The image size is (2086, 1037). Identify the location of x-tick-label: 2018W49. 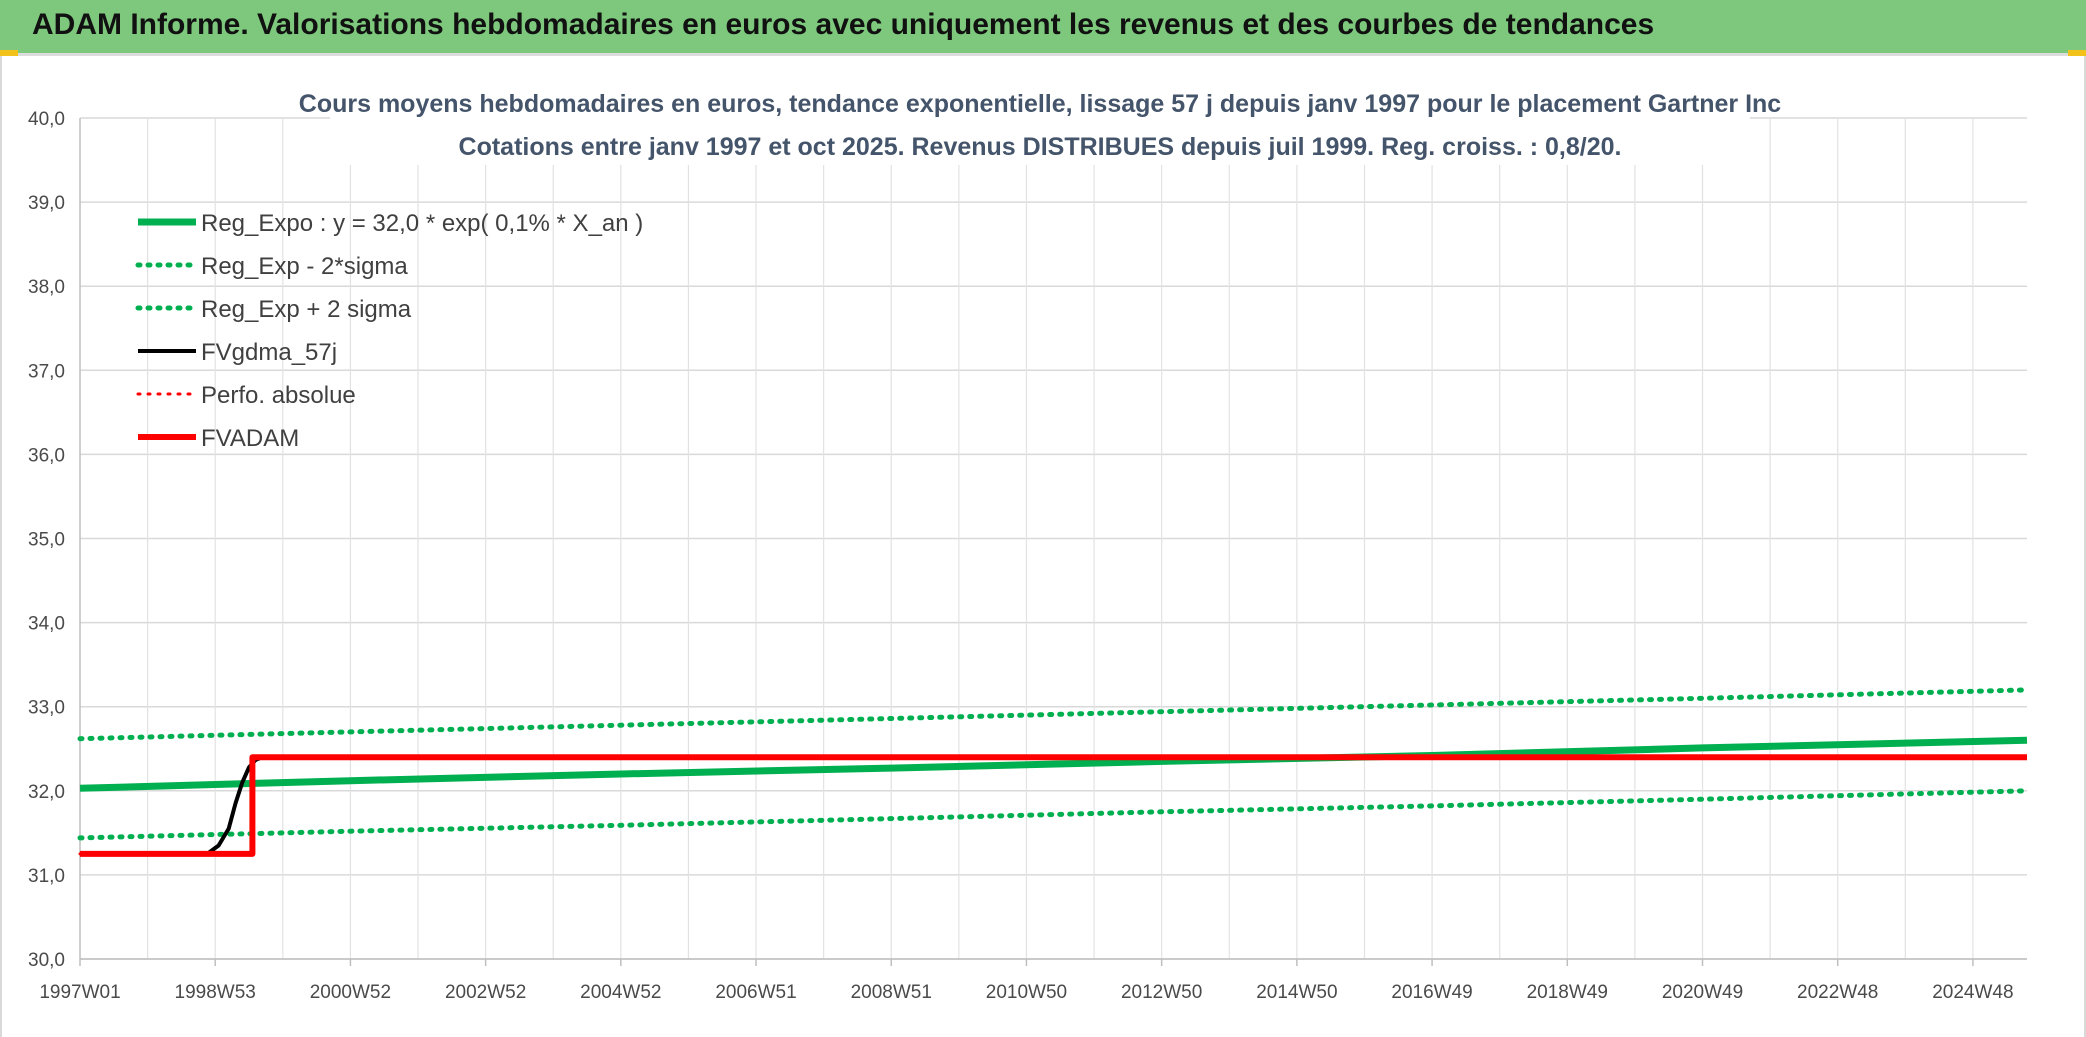
(1567, 992).